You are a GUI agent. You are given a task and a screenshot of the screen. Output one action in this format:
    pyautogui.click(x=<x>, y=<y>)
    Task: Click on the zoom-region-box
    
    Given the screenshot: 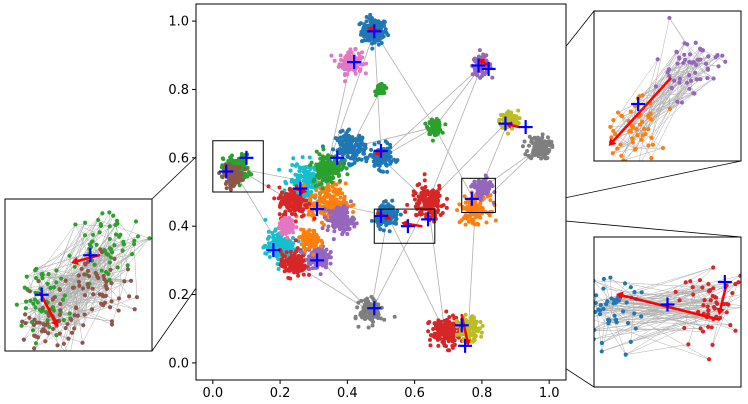 What is the action you would take?
    pyautogui.click(x=238, y=166)
    